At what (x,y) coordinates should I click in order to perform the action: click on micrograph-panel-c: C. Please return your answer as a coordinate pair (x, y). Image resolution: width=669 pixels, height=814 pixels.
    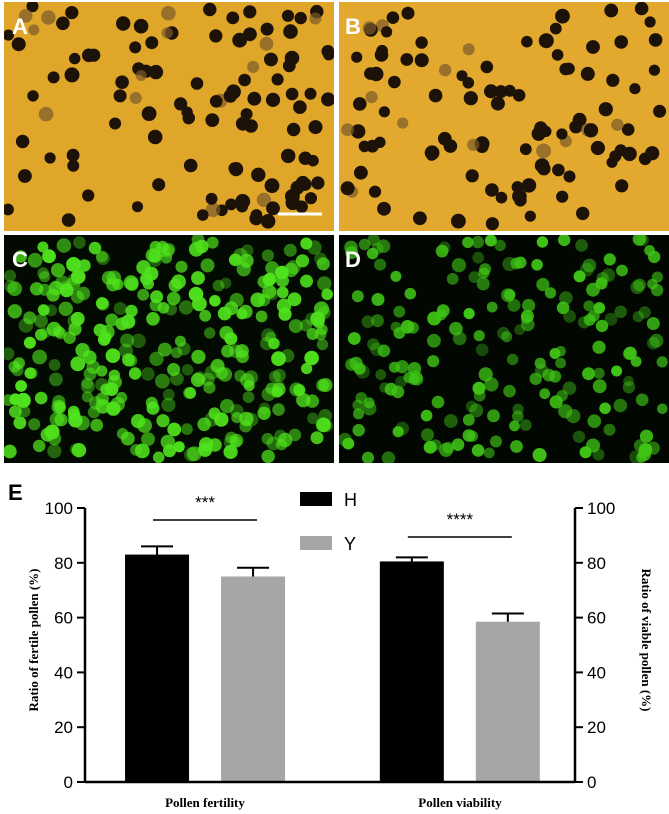
    Looking at the image, I should click on (169, 349).